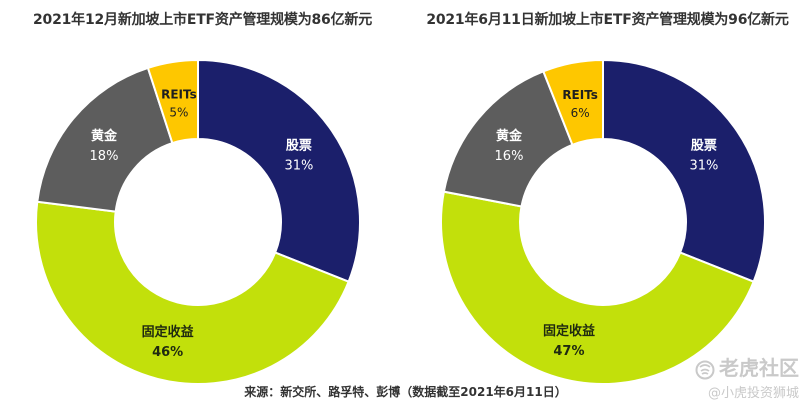 The image size is (811, 413). Describe the element at coordinates (568, 351) in the screenshot. I see `slice-value: 47%` at that location.